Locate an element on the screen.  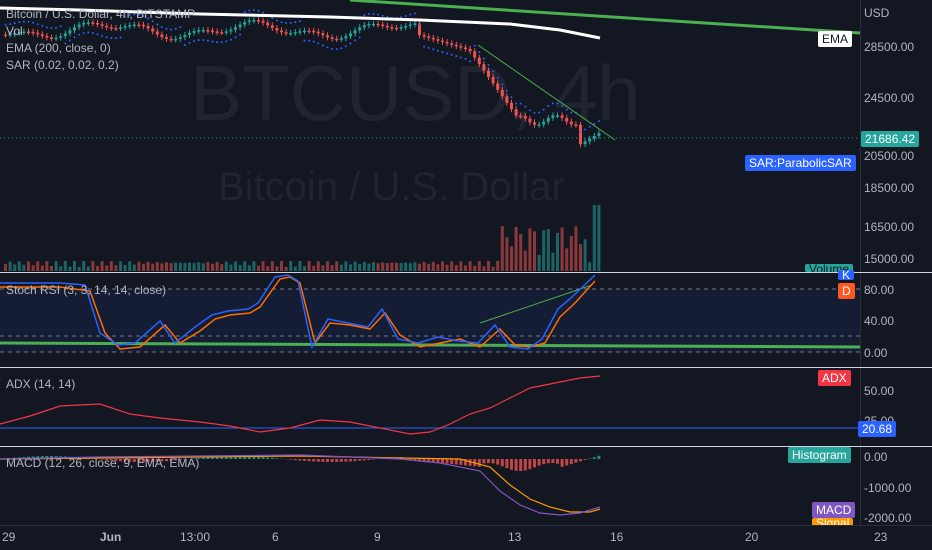
stoch-k-tag: K is located at coordinates (846, 275).